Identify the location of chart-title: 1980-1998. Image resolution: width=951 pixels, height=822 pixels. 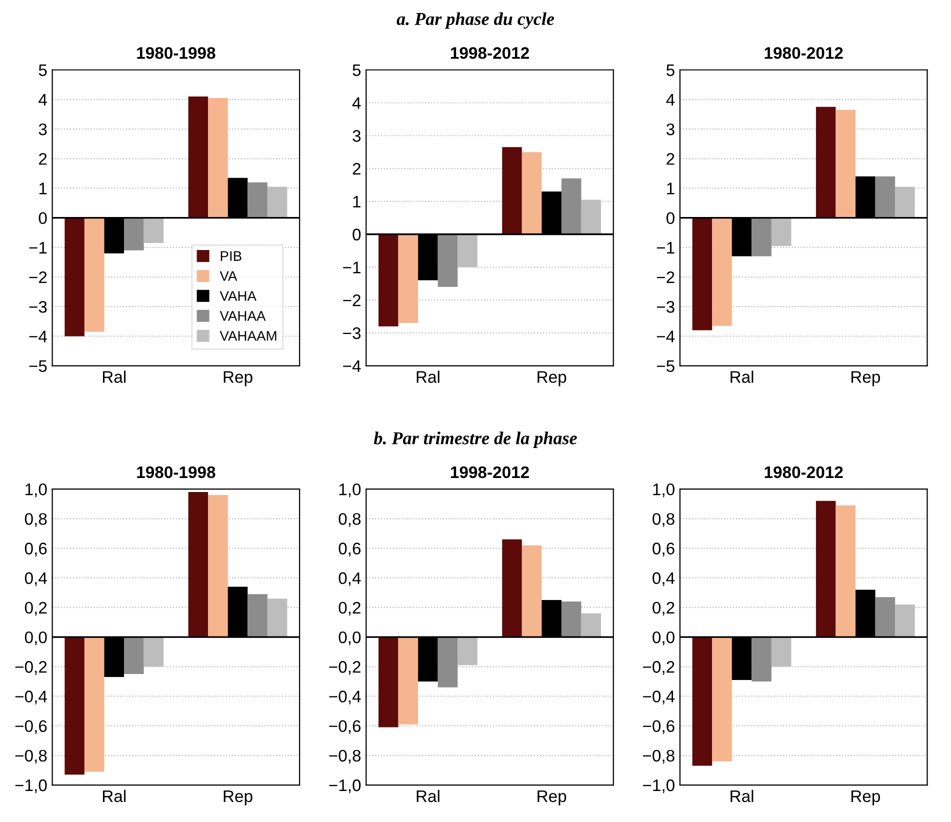
(176, 472).